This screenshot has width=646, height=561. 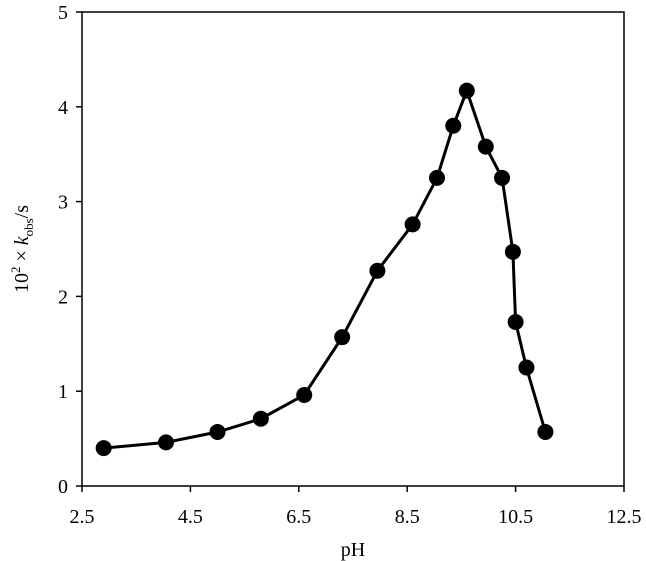 What do you see at coordinates (63, 203) in the screenshot?
I see `y-tick-label: 3` at bounding box center [63, 203].